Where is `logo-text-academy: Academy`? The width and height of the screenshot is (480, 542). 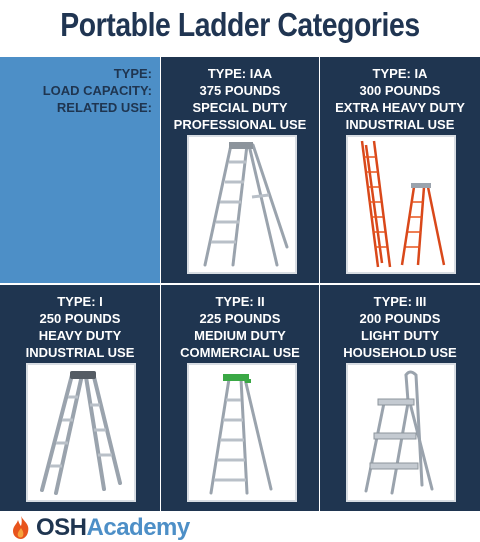
logo-text-academy: Academy is located at coordinates (138, 527).